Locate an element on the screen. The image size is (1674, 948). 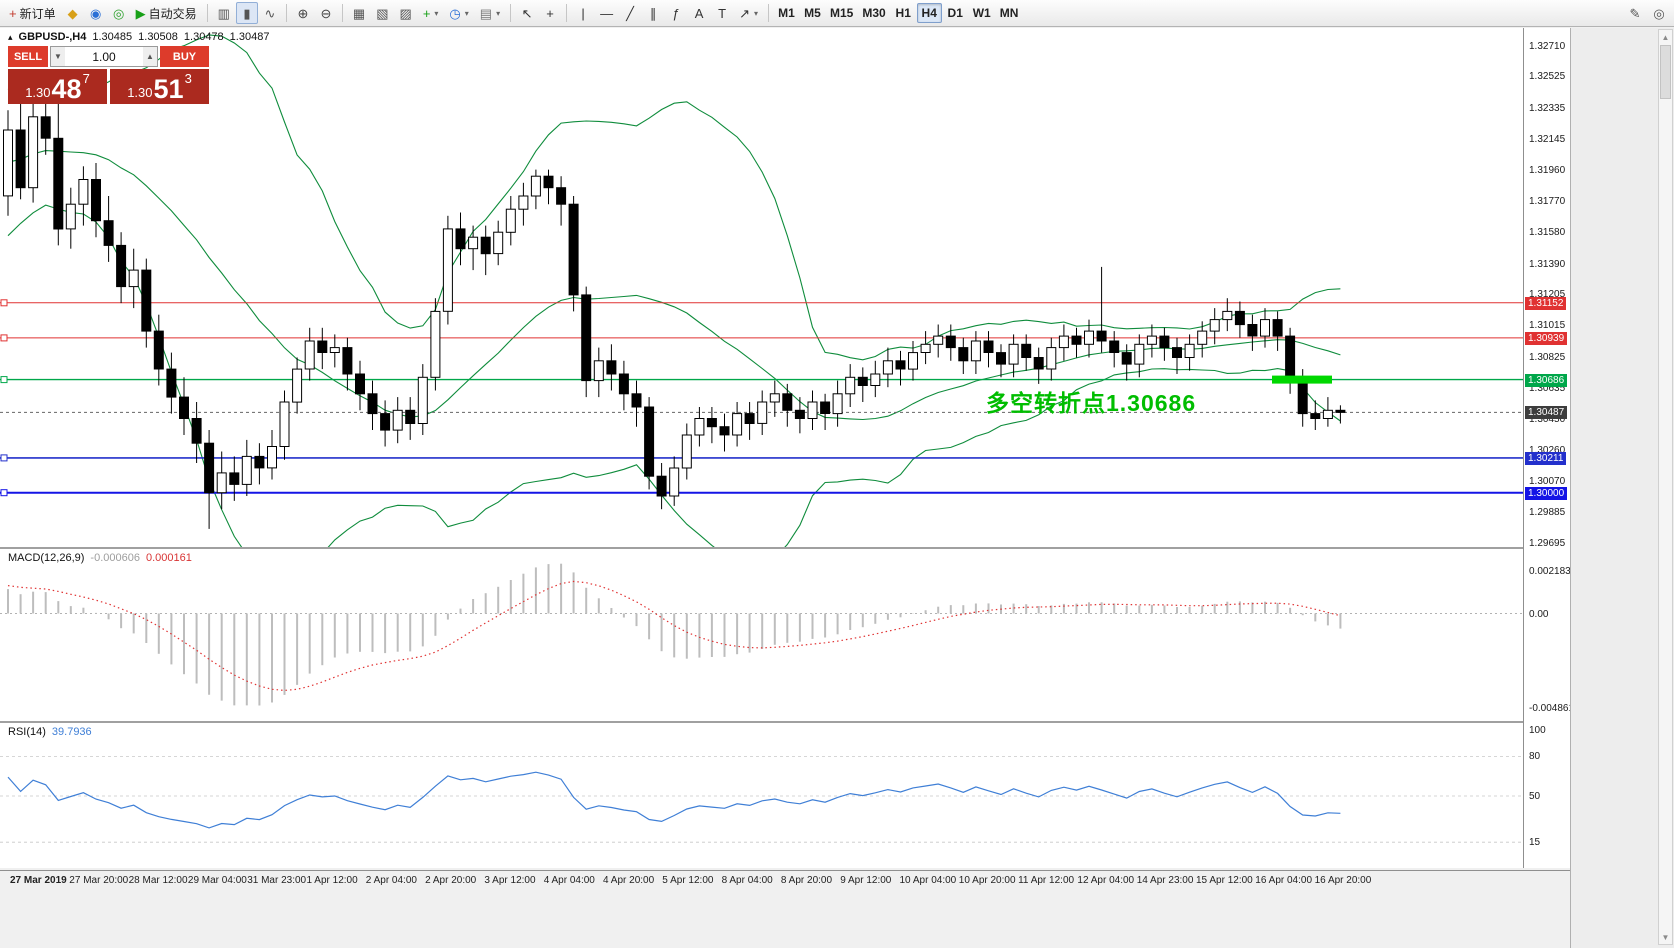
time-axis-label: 27 Mar 2019 is located at coordinates (38, 880).